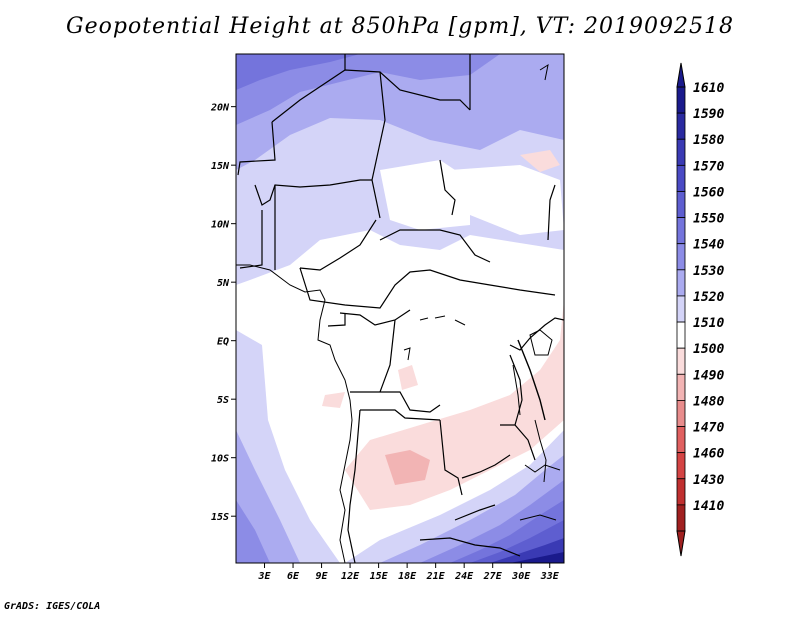 The width and height of the screenshot is (800, 618). Describe the element at coordinates (521, 576) in the screenshot. I see `x-tick-label: 30E` at that location.